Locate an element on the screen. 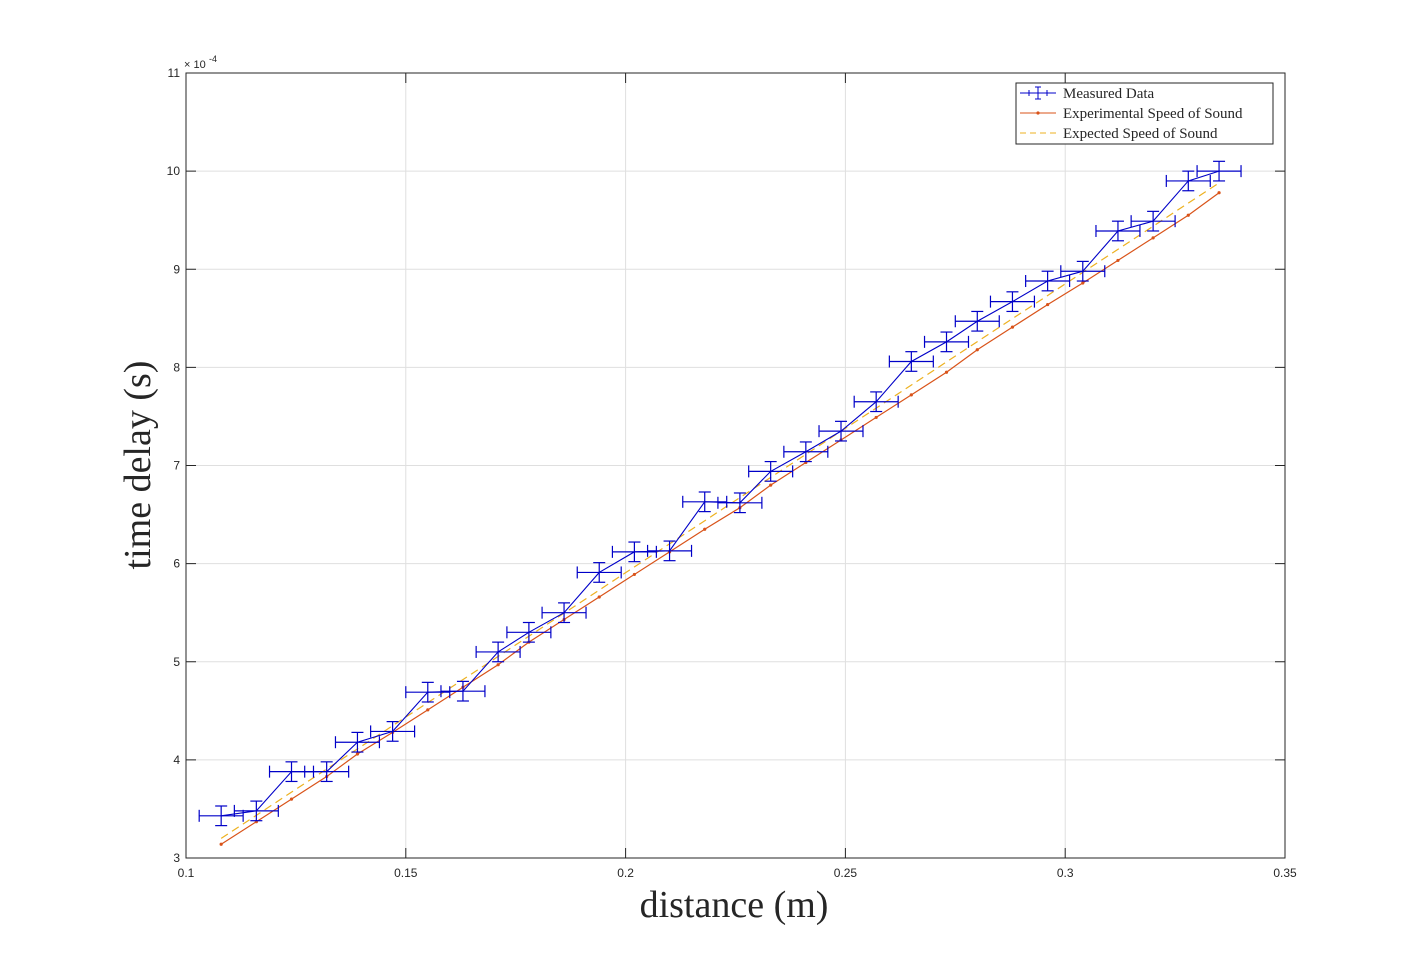 This screenshot has height=964, width=1420. x-tick-label: 0.15 is located at coordinates (406, 873).